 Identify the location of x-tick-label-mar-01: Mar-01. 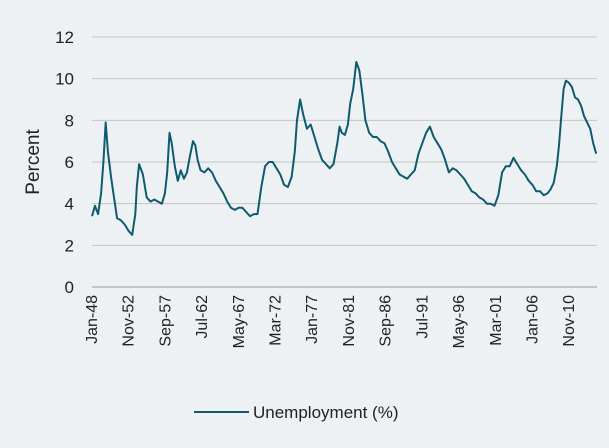
(496, 320).